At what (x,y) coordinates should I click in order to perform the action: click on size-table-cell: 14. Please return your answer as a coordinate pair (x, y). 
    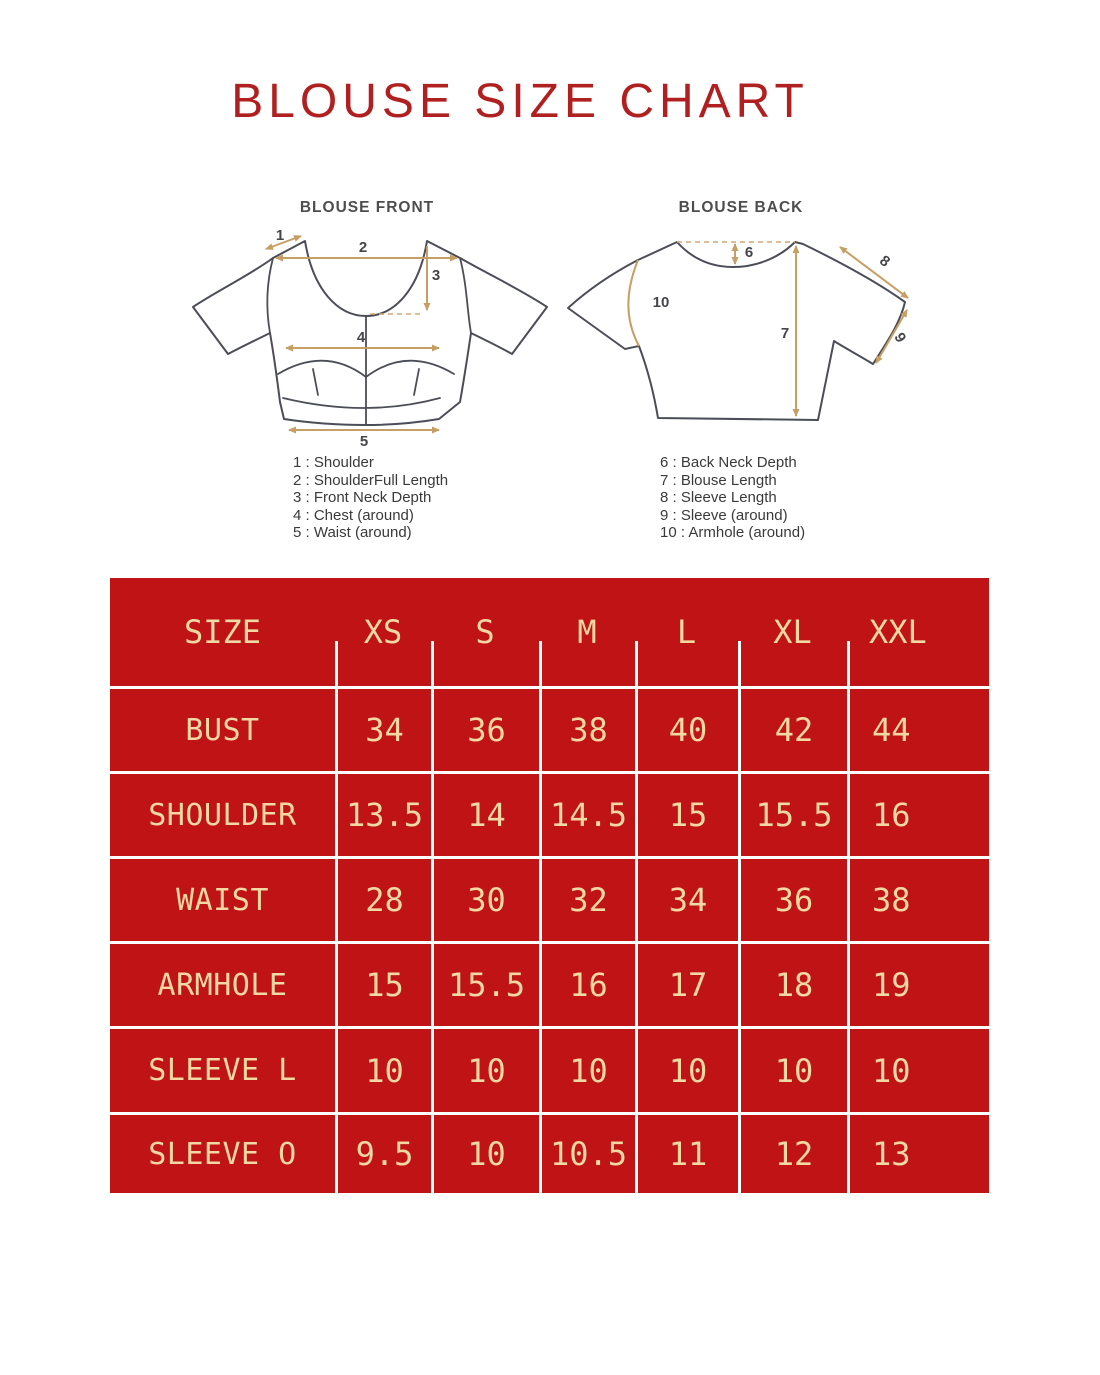
    Looking at the image, I should click on (485, 813).